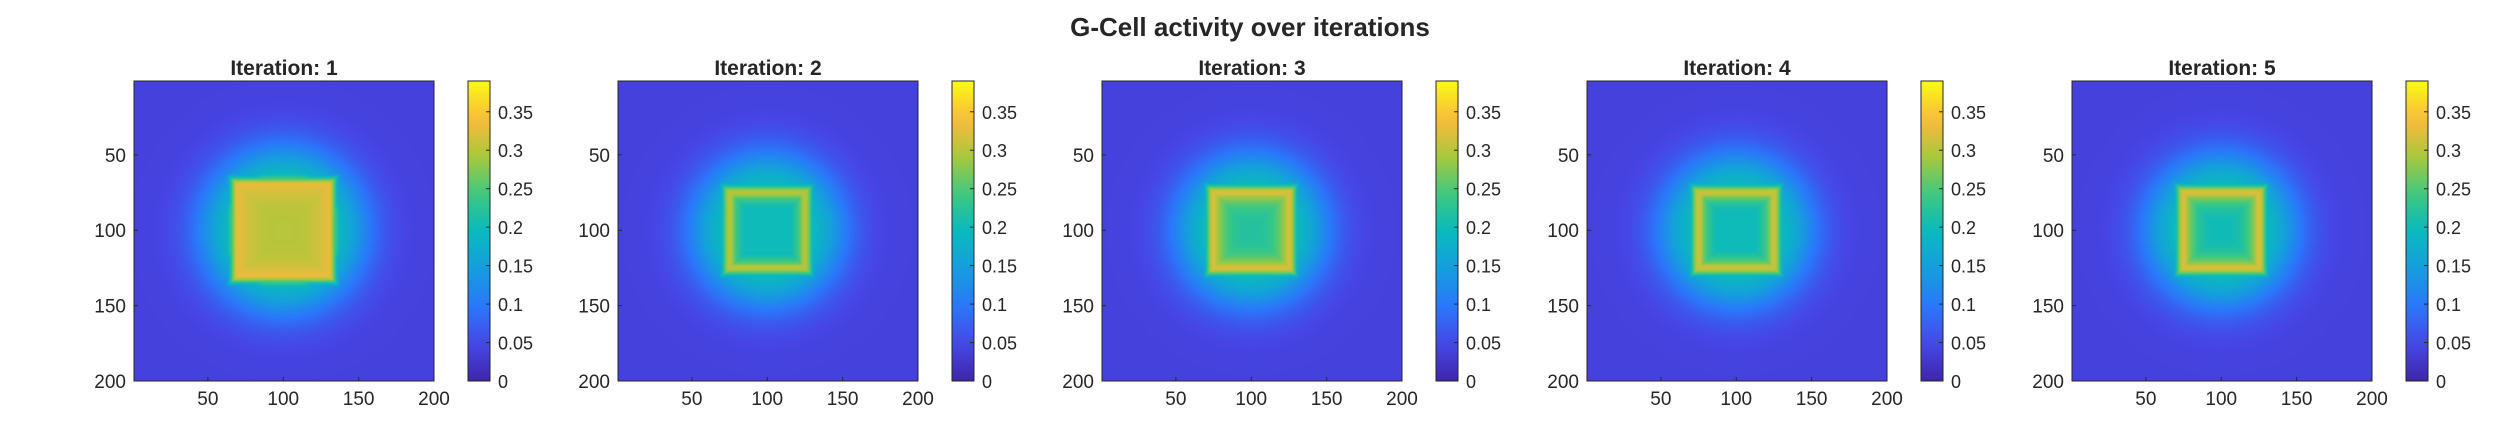 The height and width of the screenshot is (422, 2500). What do you see at coordinates (284, 68) in the screenshot?
I see `panel-title: Iteration: 1` at bounding box center [284, 68].